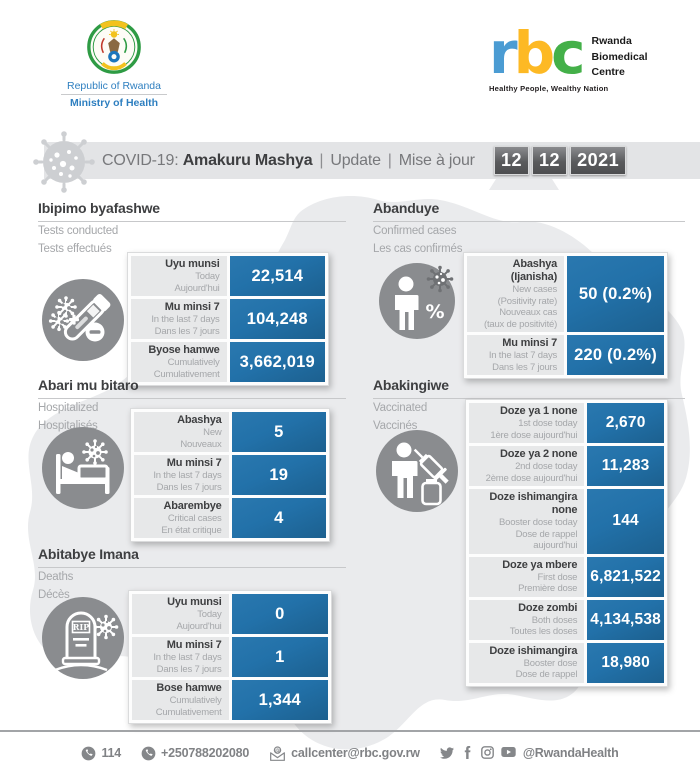 This screenshot has height=780, width=700. I want to click on stat-row: Abarembye Critical cases En état critique 4, so click(230, 518).